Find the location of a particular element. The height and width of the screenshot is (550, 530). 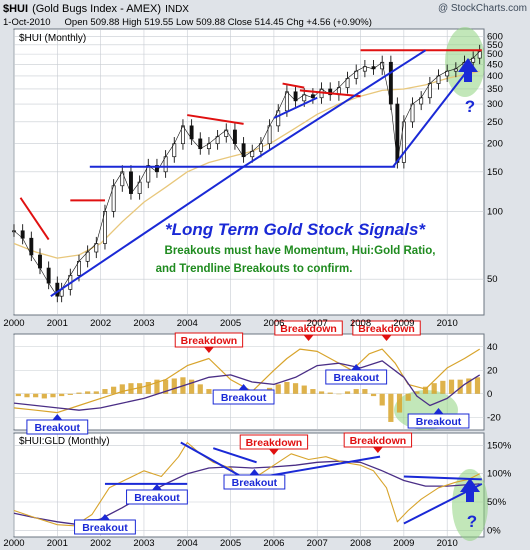

x-tick-label-price: 2009 is located at coordinates (403, 323).